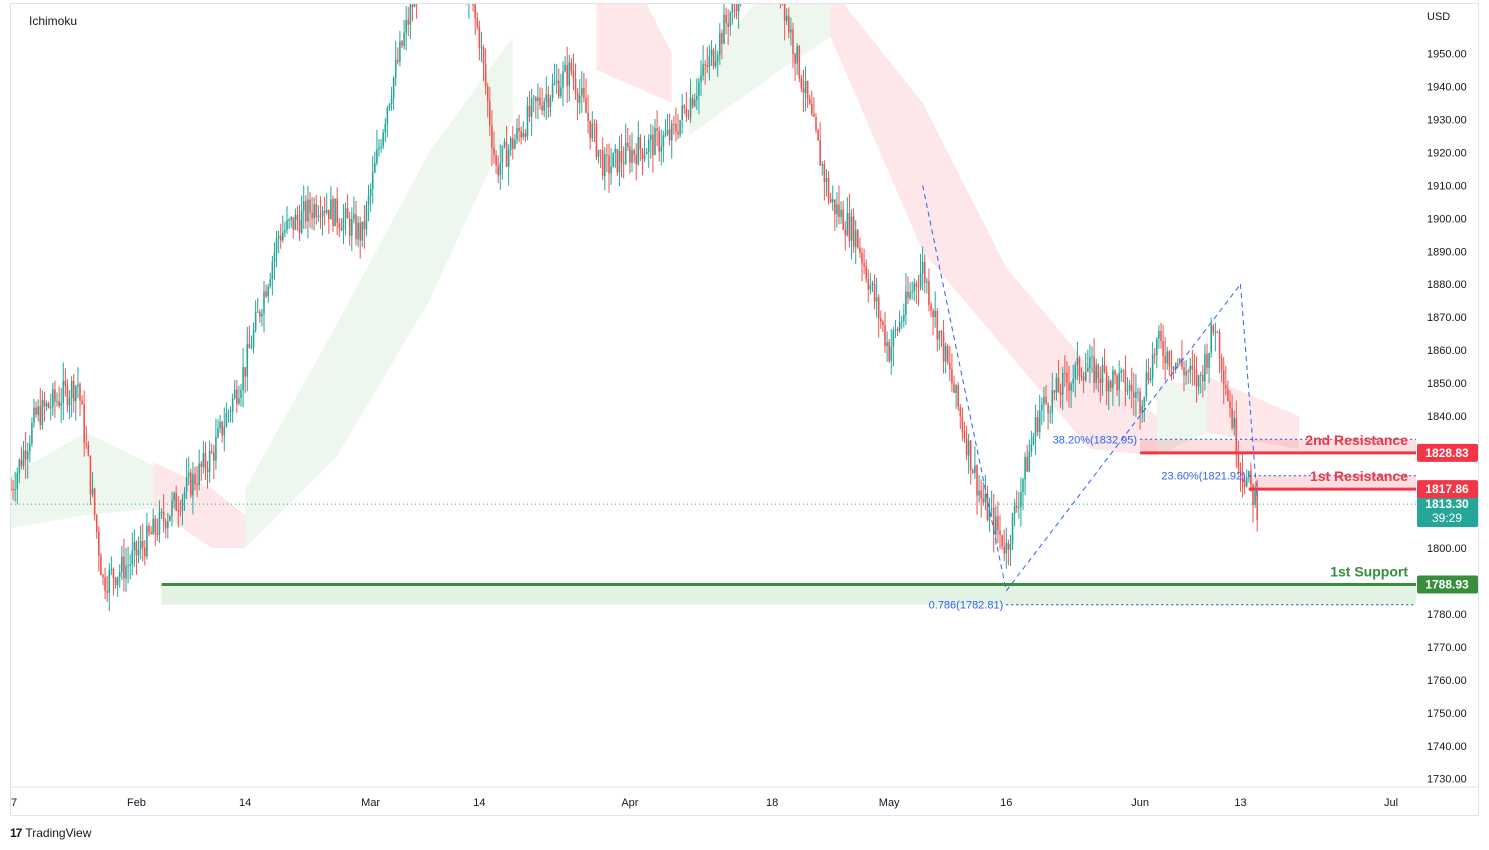 This screenshot has width=1489, height=850. What do you see at coordinates (1438, 17) in the screenshot?
I see `currency-label: USD` at bounding box center [1438, 17].